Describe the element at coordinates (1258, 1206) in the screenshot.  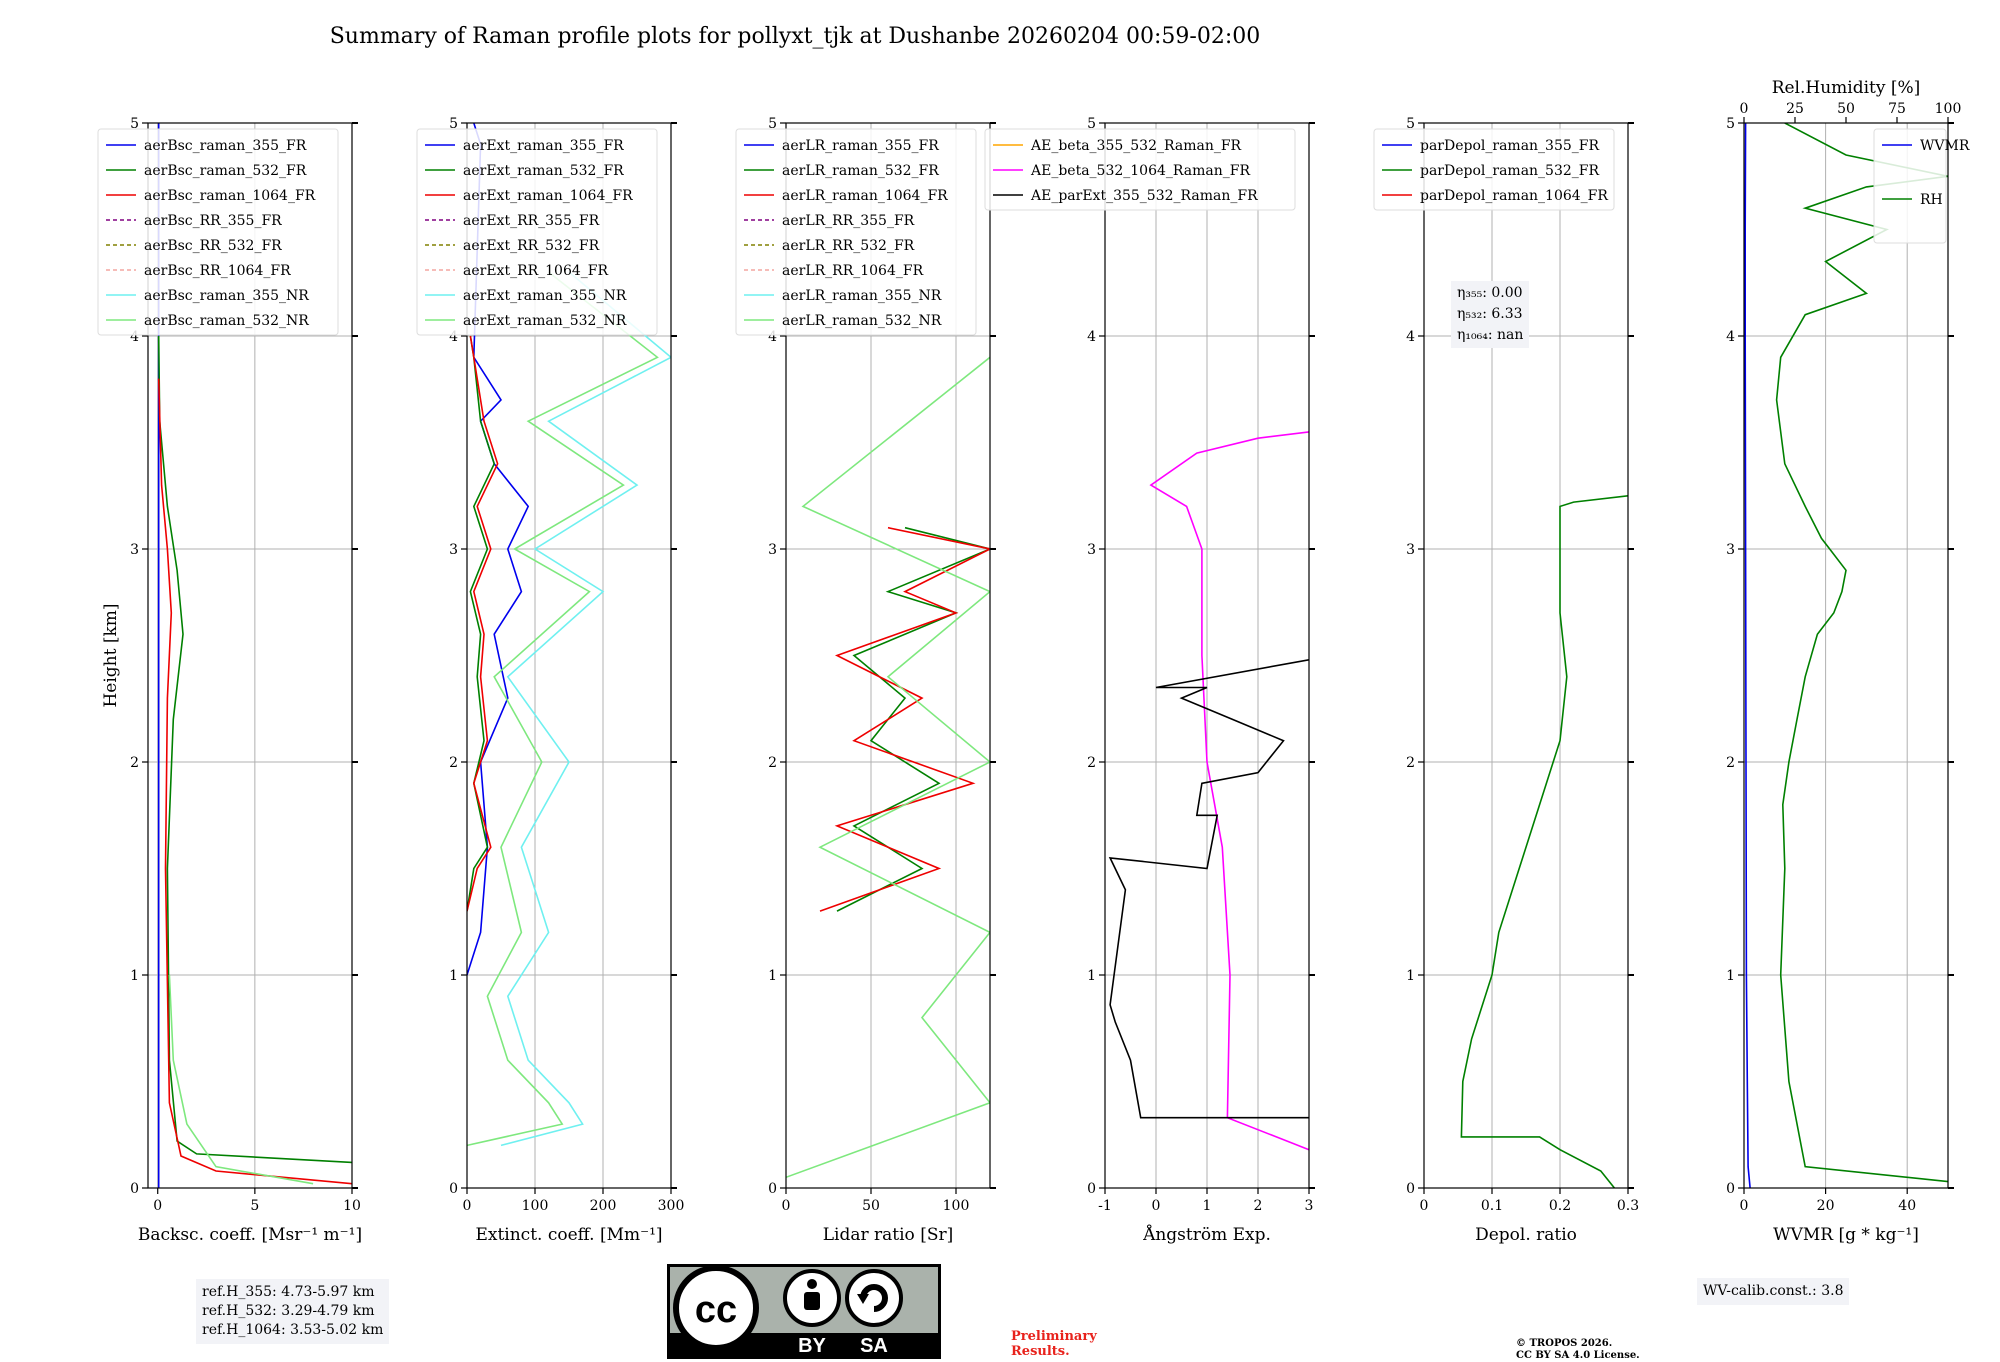
I see `x-tick-label: 2` at that location.